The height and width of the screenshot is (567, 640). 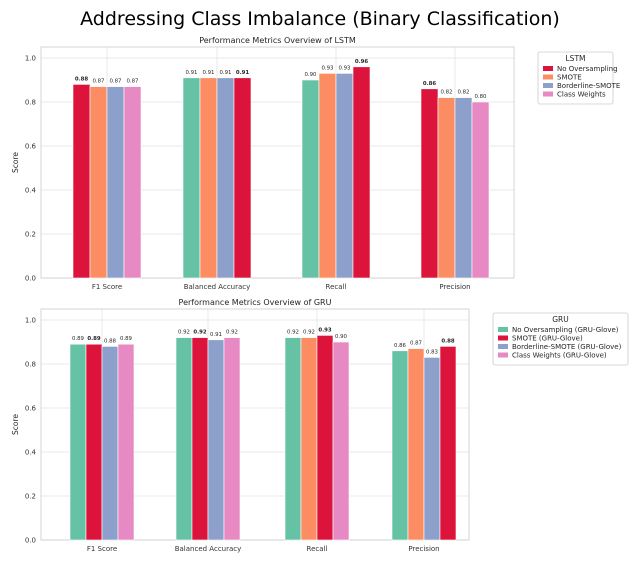 What do you see at coordinates (277, 40) in the screenshot?
I see `chart1-title: Performance Metrics Overview of LSTM` at bounding box center [277, 40].